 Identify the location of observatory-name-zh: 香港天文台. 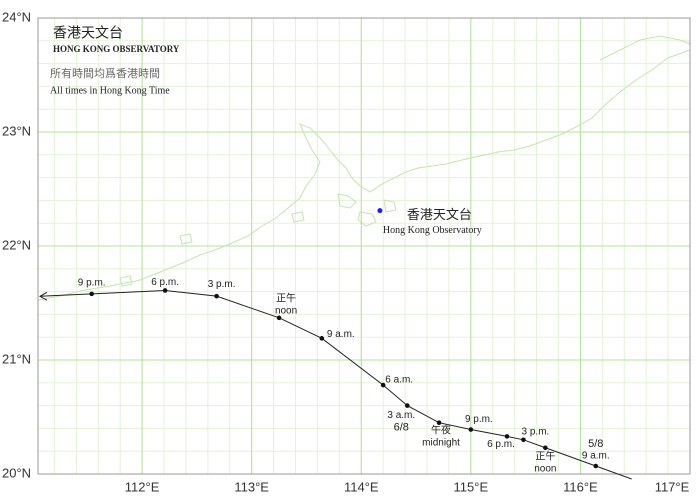
(439, 214).